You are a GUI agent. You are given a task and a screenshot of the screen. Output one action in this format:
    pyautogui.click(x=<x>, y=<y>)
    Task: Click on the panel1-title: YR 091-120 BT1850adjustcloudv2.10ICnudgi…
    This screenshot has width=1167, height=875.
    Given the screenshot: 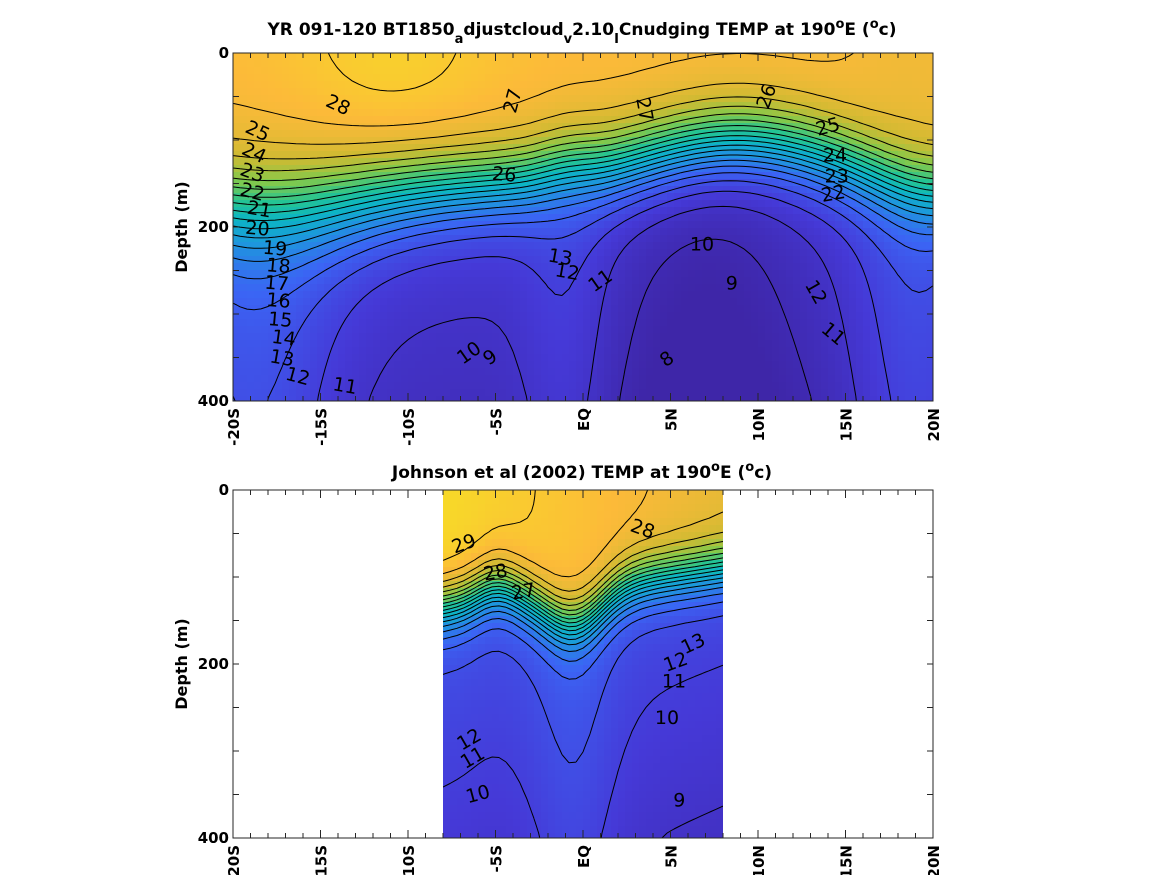 What is the action you would take?
    pyautogui.click(x=582, y=32)
    